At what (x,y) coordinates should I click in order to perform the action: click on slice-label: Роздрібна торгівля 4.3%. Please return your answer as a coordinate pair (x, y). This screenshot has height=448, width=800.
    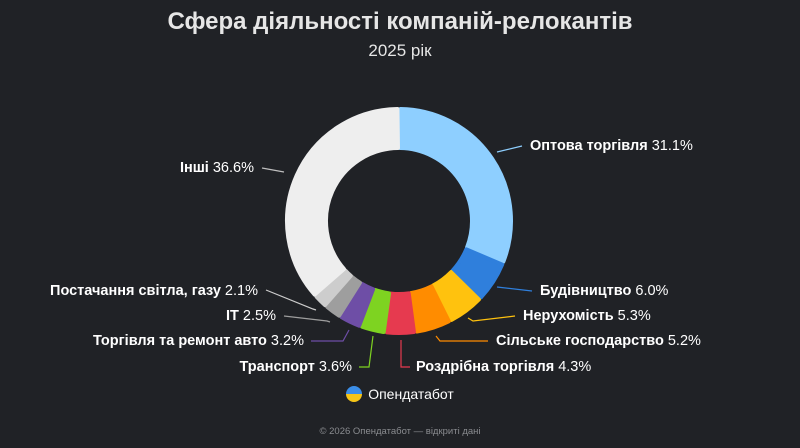
    Looking at the image, I should click on (503, 367).